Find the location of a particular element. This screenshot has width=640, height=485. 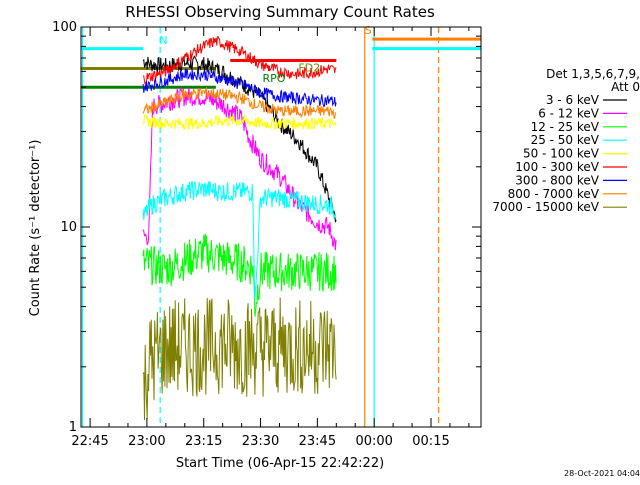

footer-timestamp: 28-Oct-2021 04:04 is located at coordinates (602, 473).